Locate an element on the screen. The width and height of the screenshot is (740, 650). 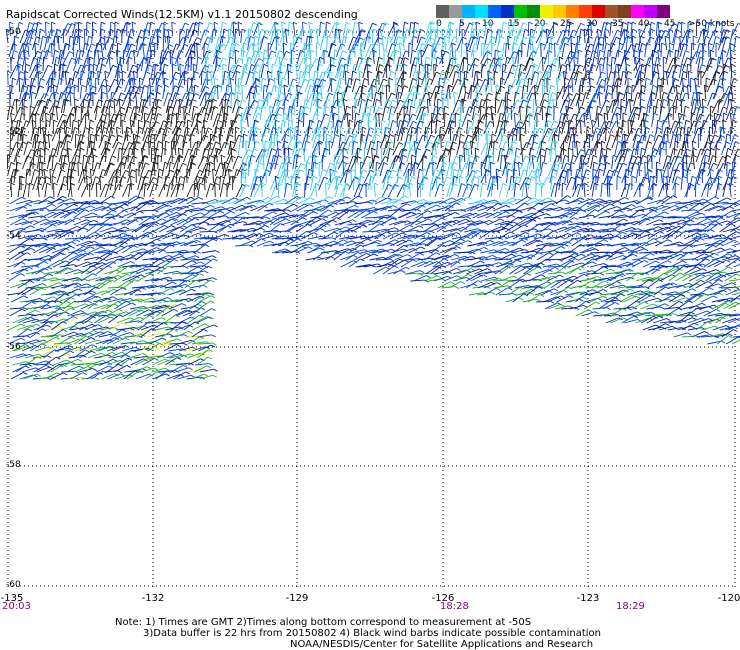
lat-label: -52 is located at coordinates (13, 132).